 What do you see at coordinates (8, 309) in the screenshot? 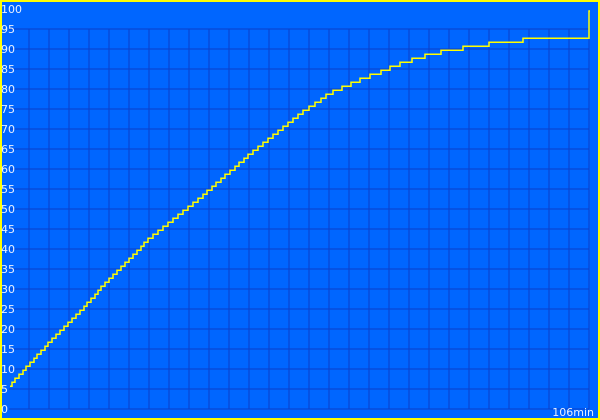
I see `y-tick-label: 25` at bounding box center [8, 309].